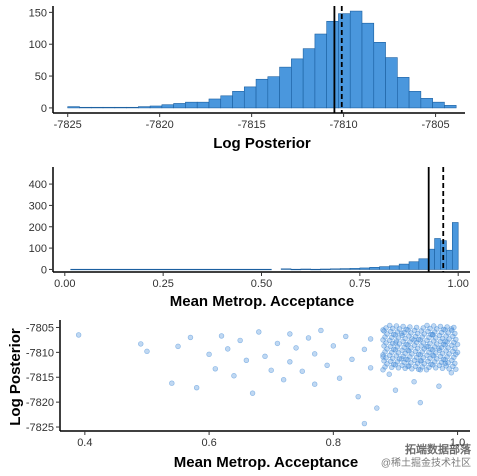  I want to click on reference-lines, so click(436, 219).